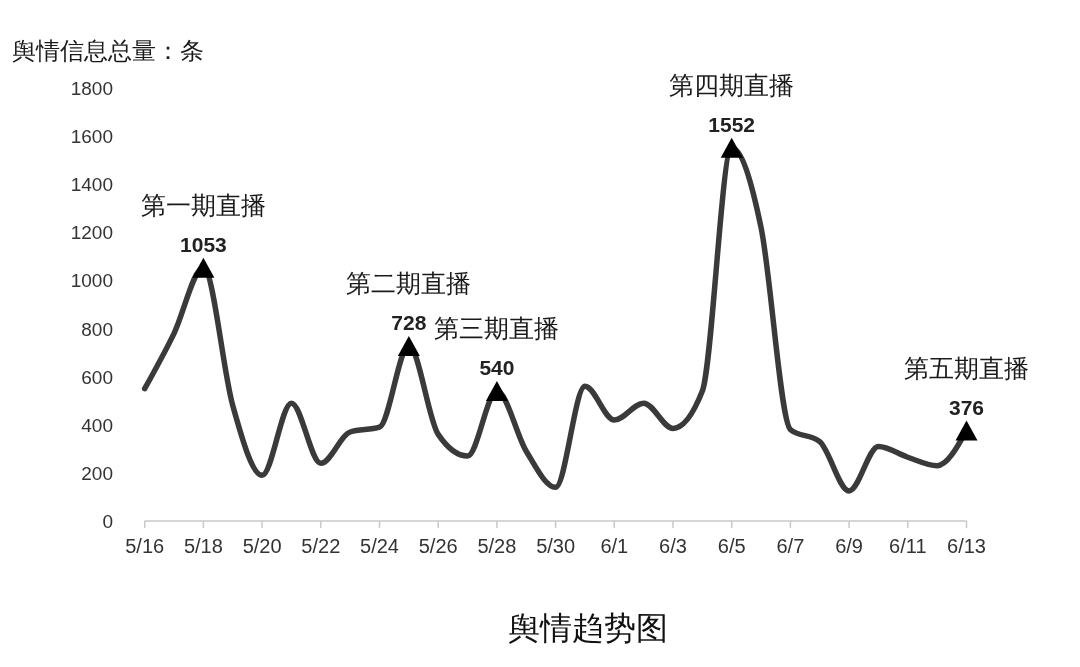 This screenshot has height=667, width=1080. I want to click on data-label: 728, so click(409, 322).